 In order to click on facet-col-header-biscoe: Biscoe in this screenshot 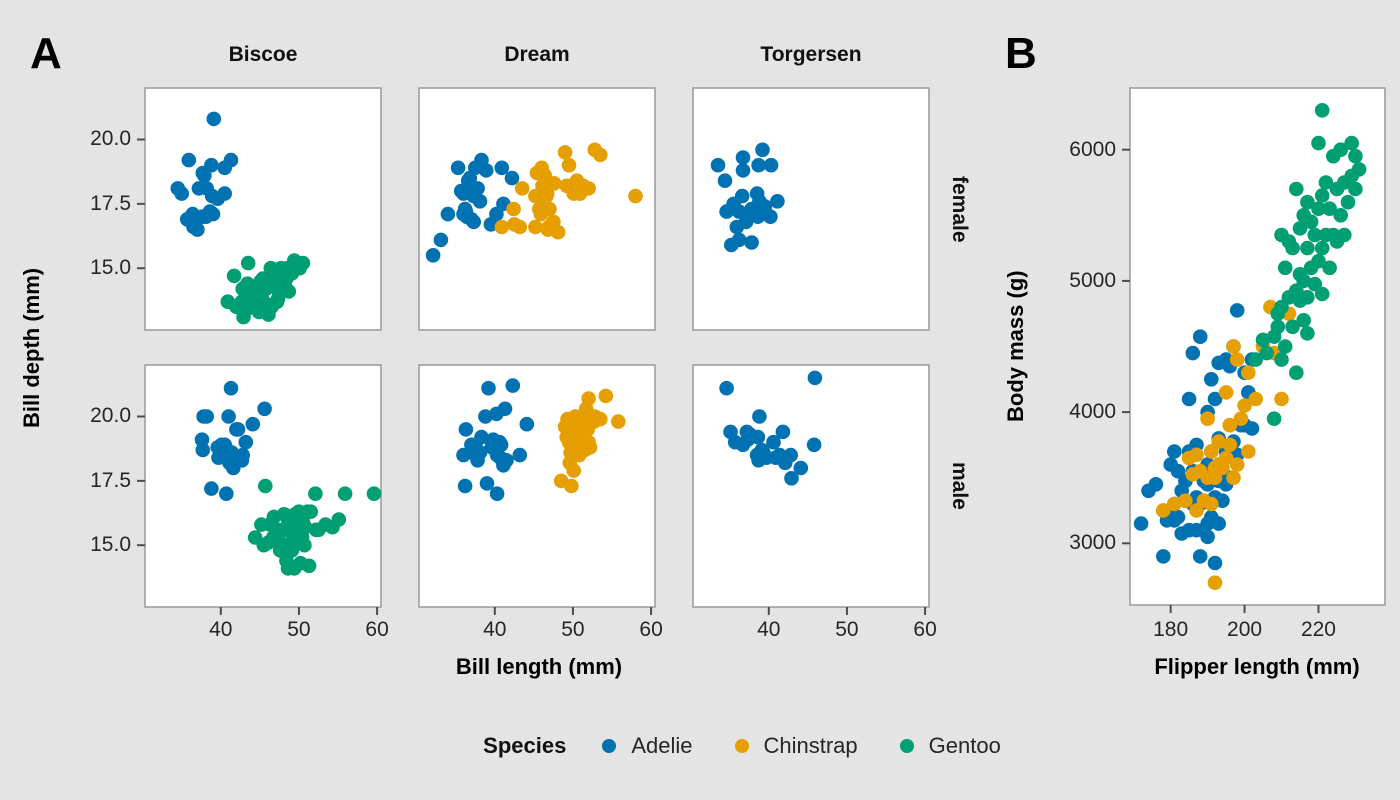, I will do `click(263, 54)`.